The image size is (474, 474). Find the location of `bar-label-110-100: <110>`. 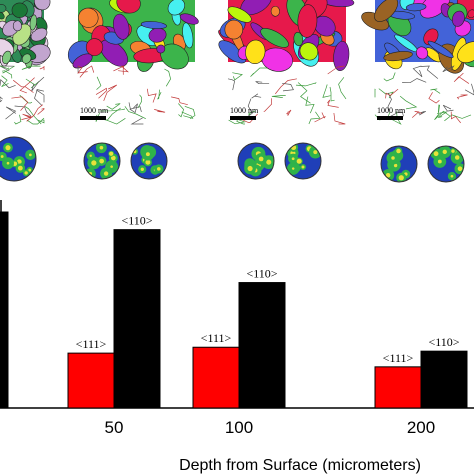

bar-label-110-100: <110> is located at coordinates (261, 274).